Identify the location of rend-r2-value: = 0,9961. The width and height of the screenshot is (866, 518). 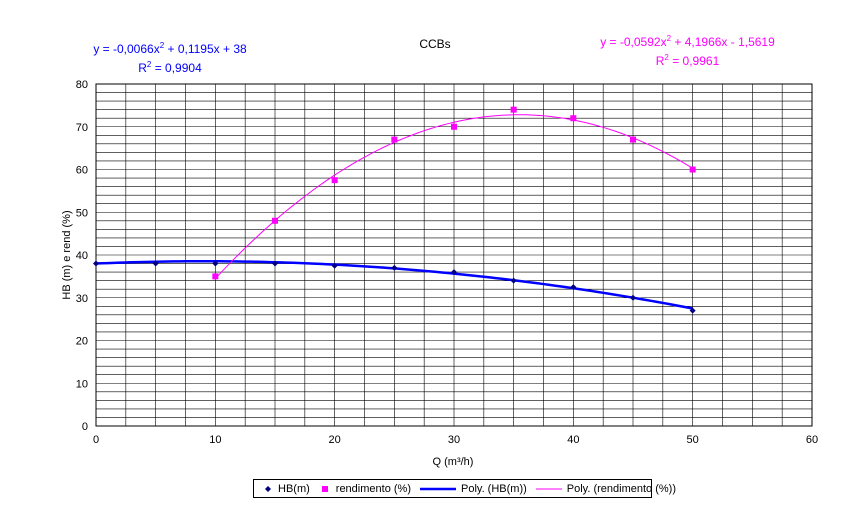
(696, 61).